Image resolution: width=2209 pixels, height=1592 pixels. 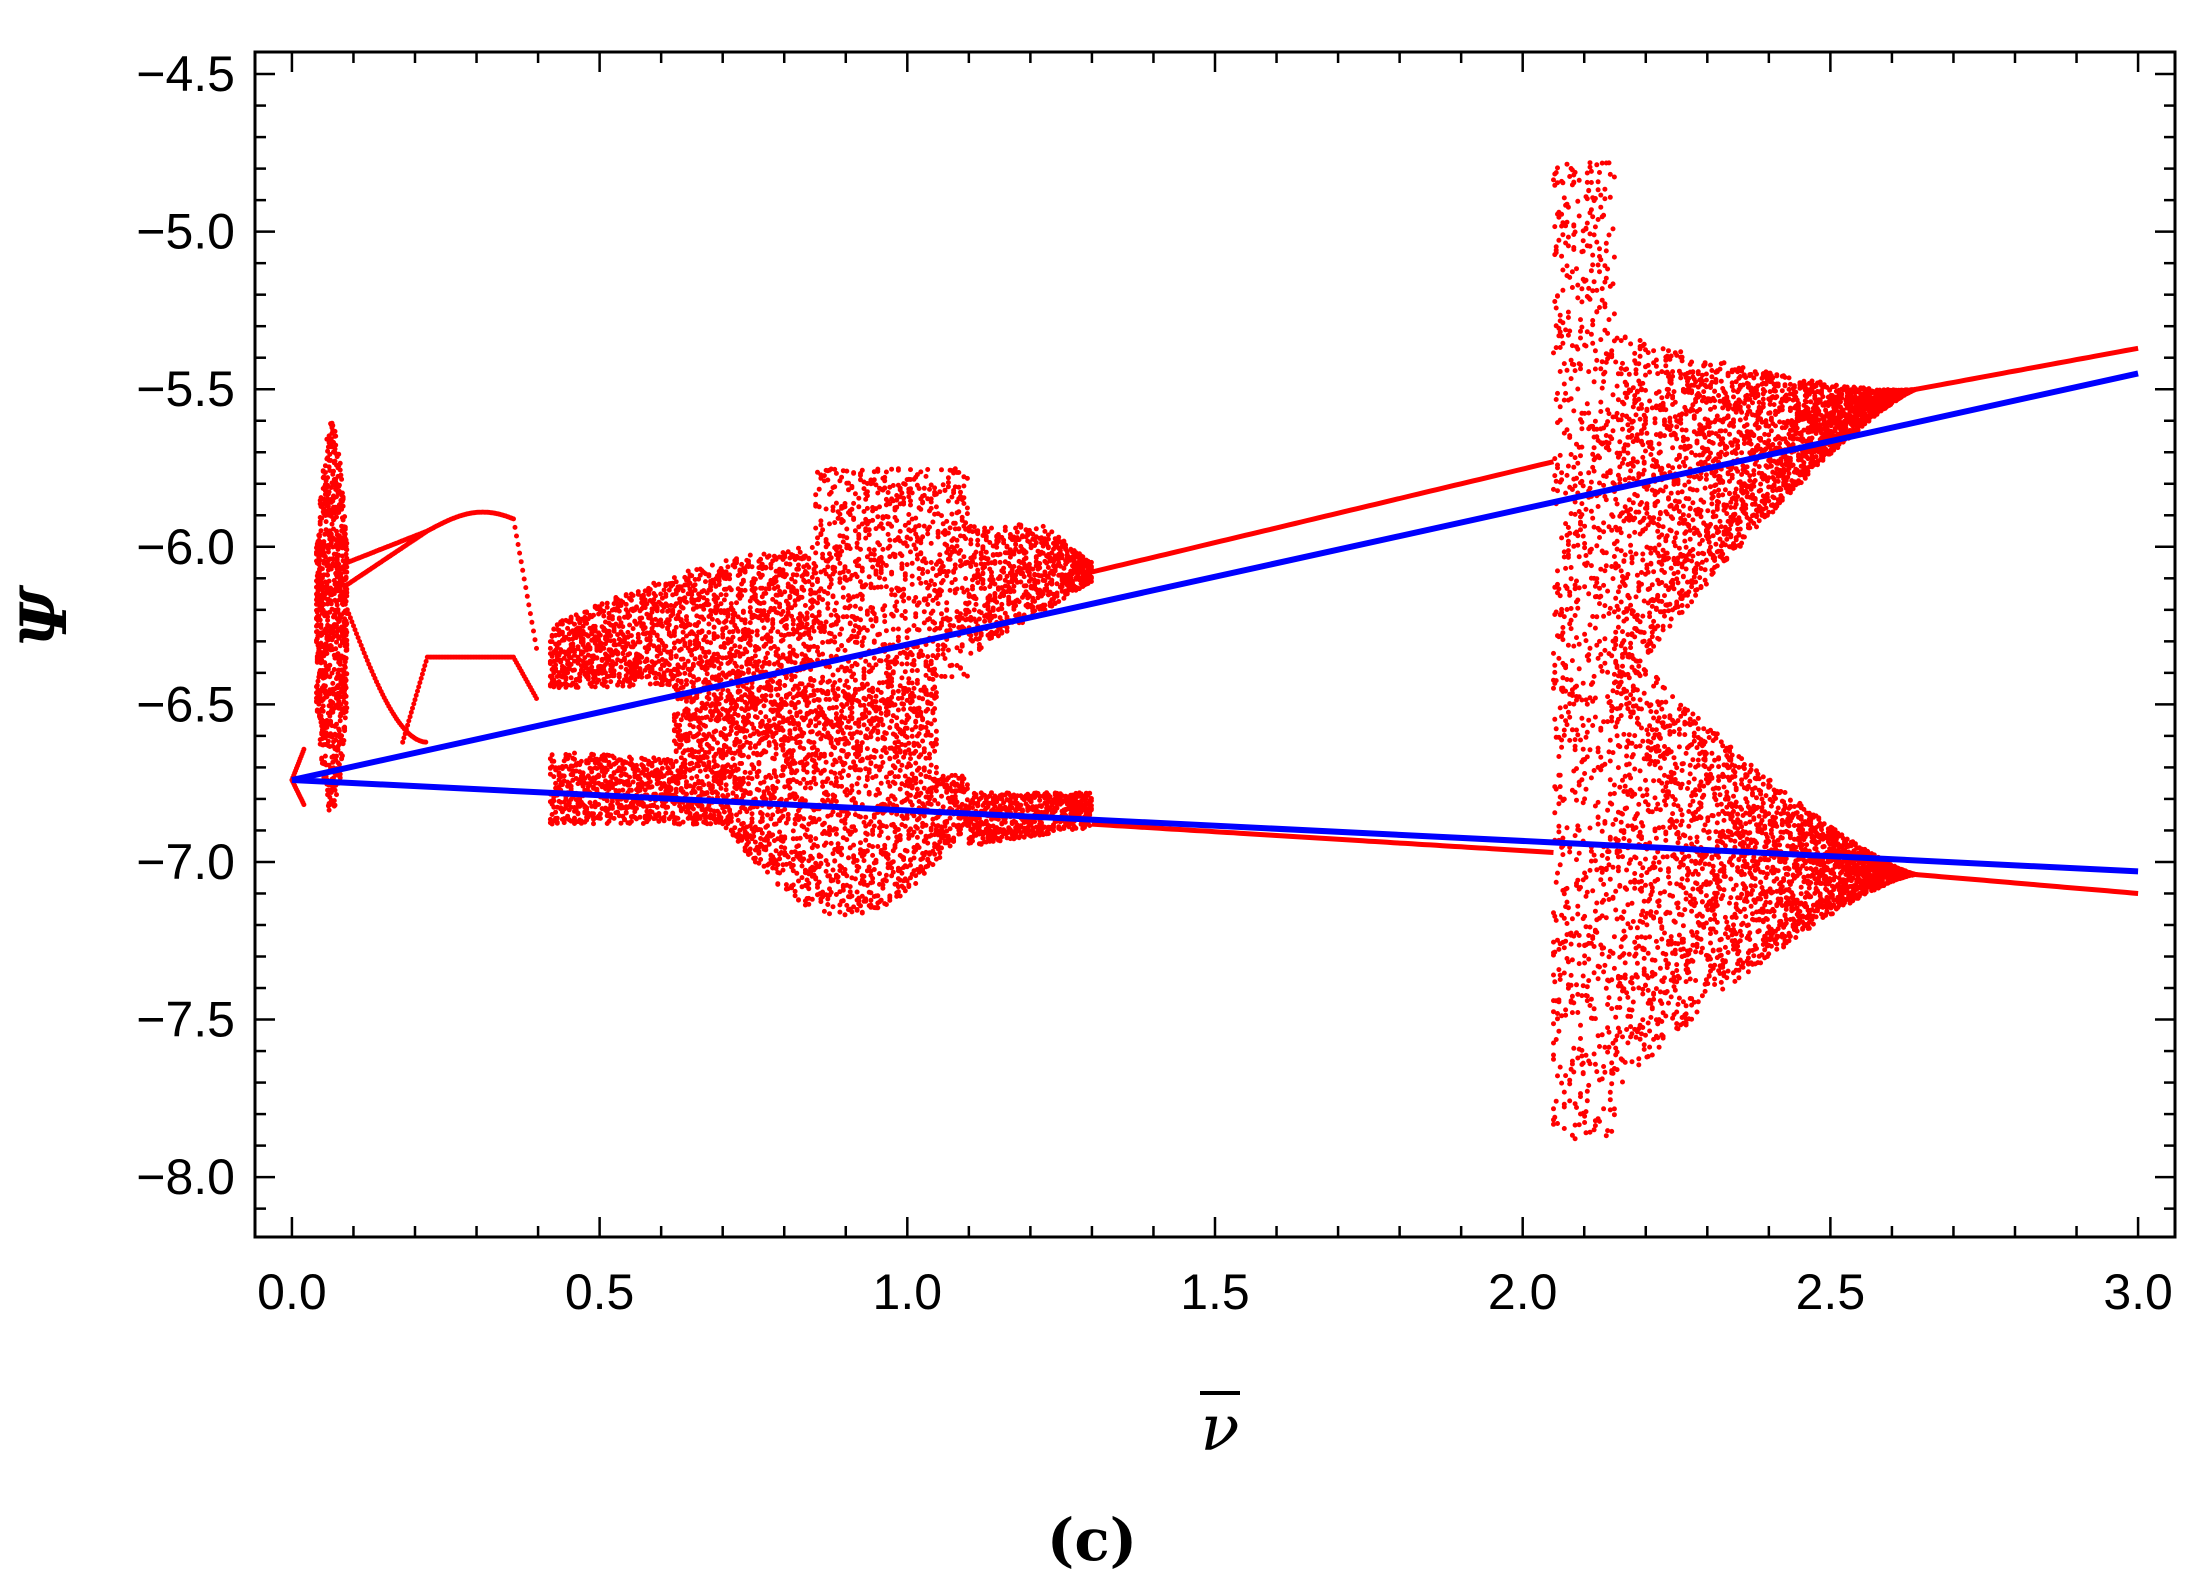 I want to click on y-tick-label: −7.0, so click(x=185, y=862).